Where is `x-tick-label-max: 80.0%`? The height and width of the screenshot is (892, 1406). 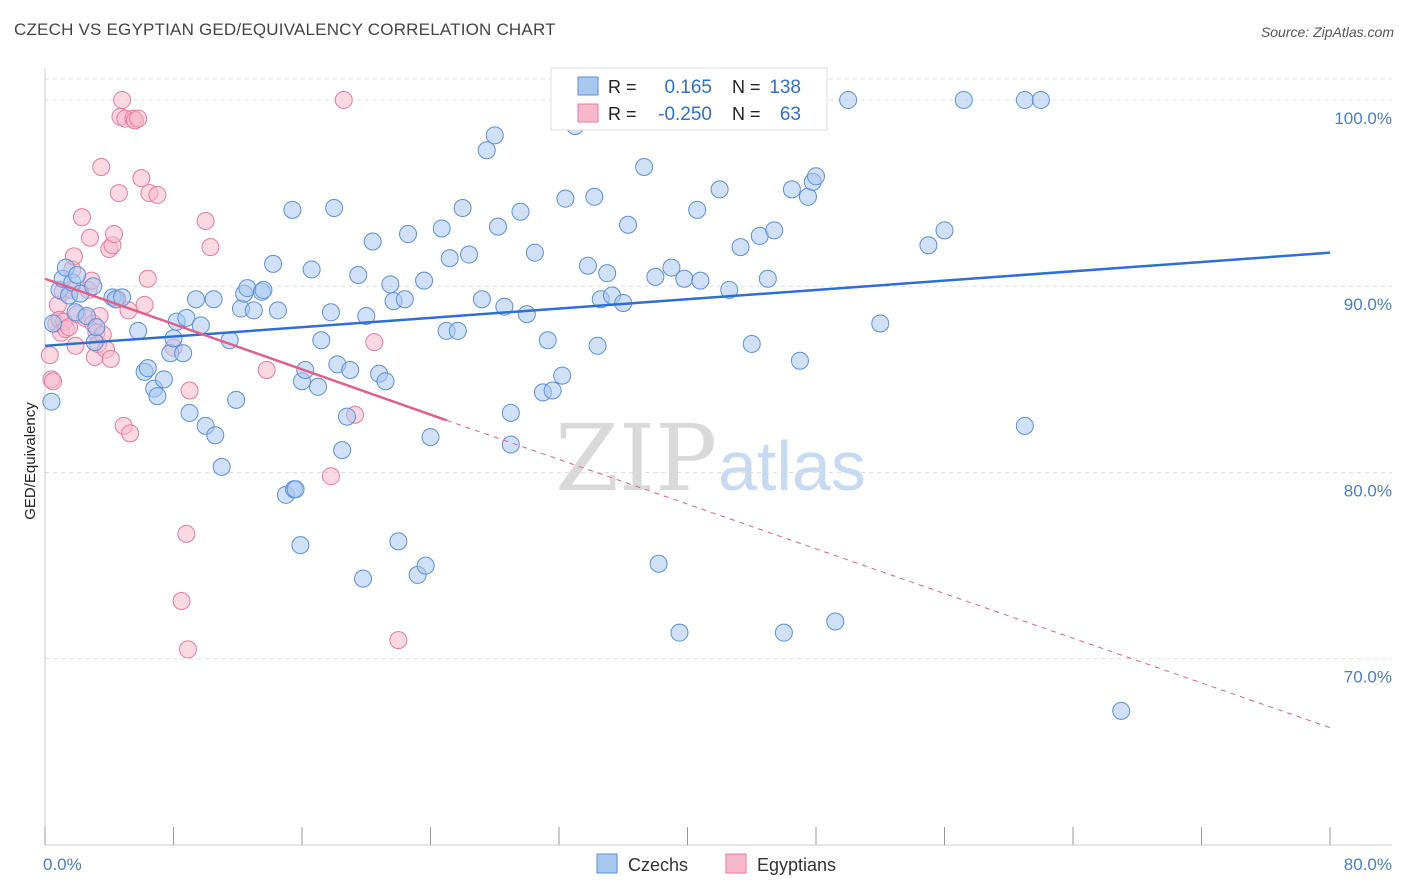
x-tick-label-max: 80.0% is located at coordinates (1368, 864).